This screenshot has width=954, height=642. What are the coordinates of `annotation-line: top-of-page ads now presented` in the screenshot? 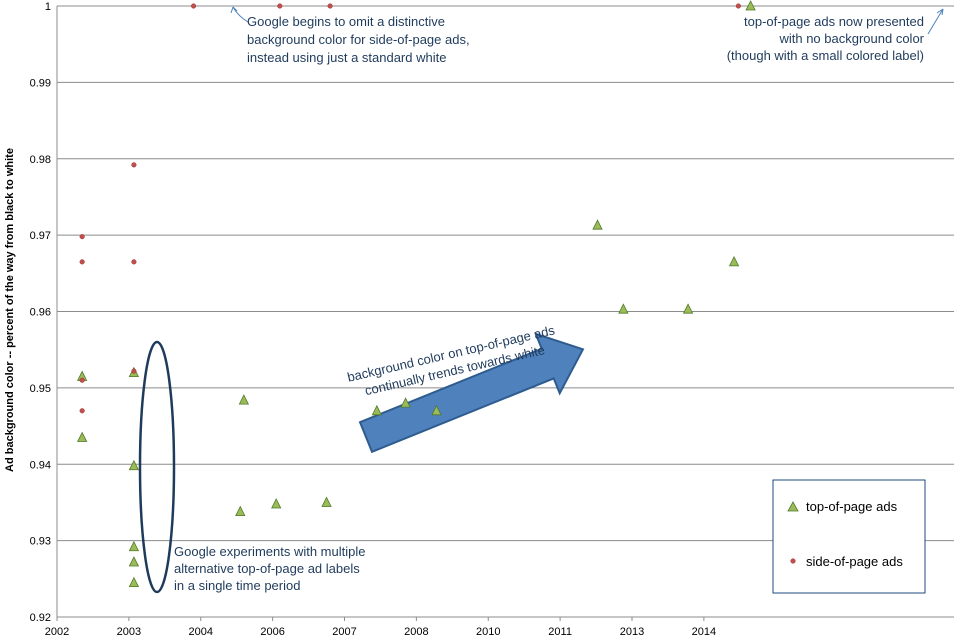 It's located at (834, 21).